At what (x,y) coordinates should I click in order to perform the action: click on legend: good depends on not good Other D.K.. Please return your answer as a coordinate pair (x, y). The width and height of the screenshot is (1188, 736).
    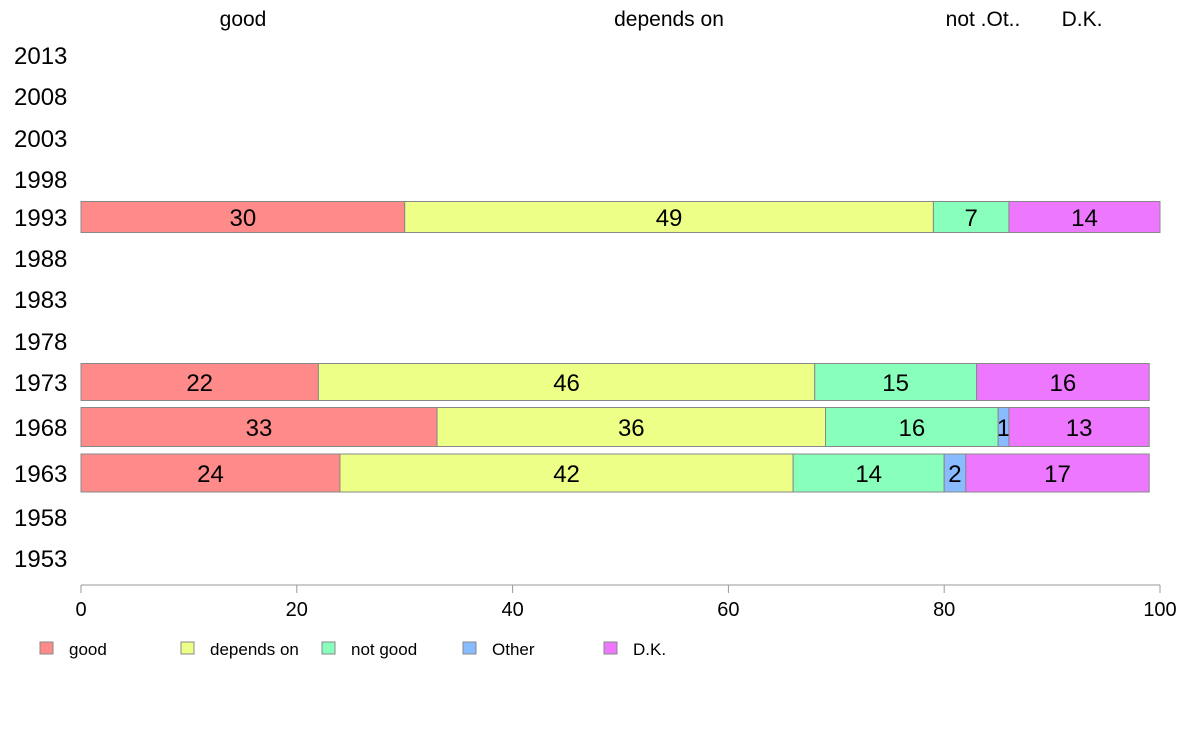
    Looking at the image, I should click on (352, 649).